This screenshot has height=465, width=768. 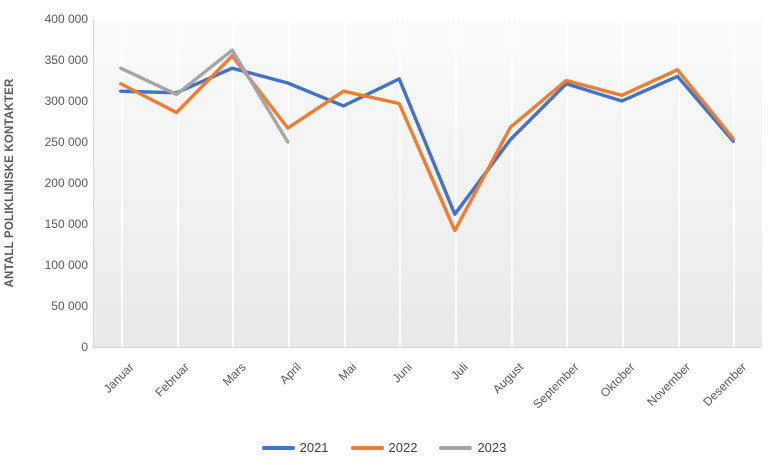 What do you see at coordinates (314, 447) in the screenshot?
I see `legend-label: 2021` at bounding box center [314, 447].